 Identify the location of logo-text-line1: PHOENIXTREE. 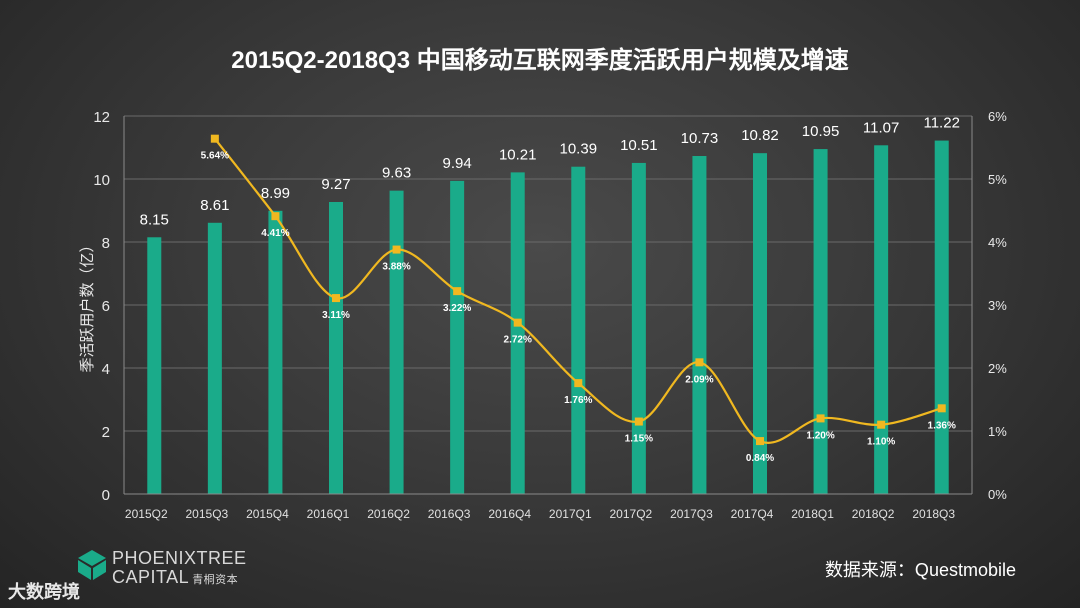
(179, 558).